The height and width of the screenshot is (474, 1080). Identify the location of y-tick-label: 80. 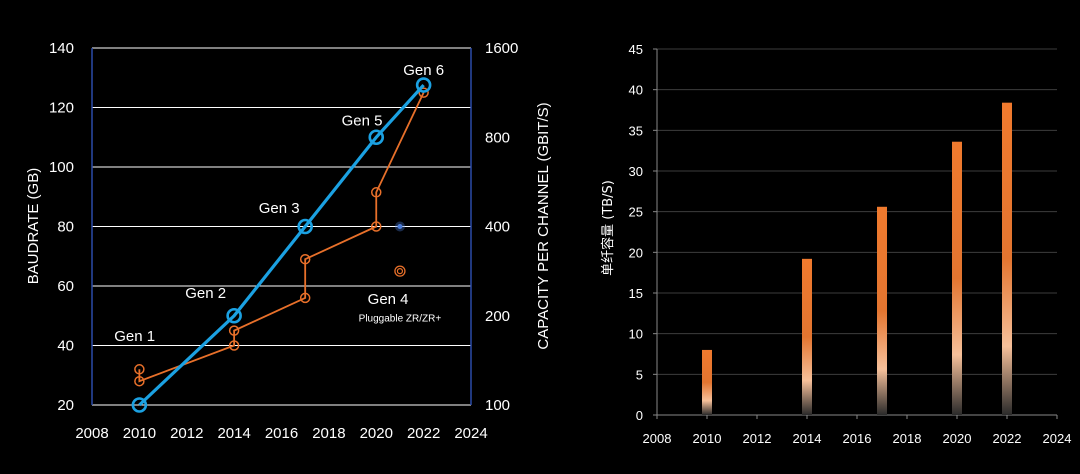
(65, 227).